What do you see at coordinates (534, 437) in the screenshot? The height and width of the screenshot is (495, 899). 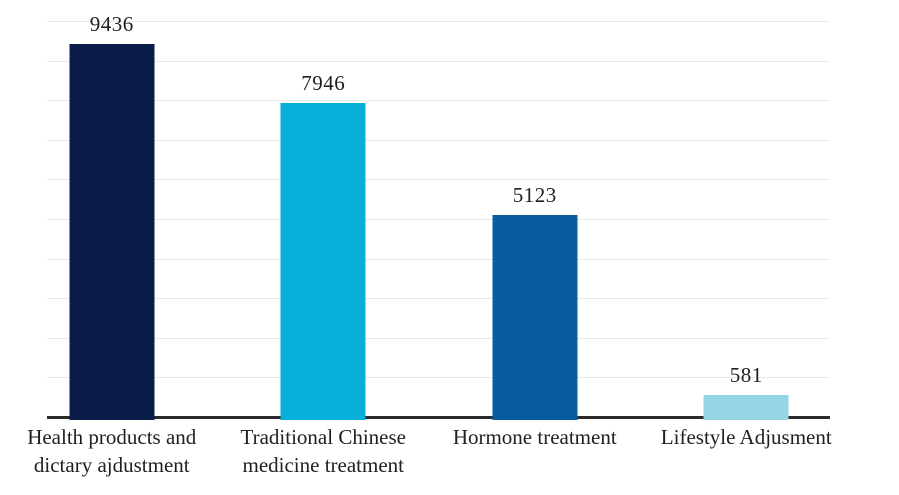 I see `category-label: Hormone treatment` at bounding box center [534, 437].